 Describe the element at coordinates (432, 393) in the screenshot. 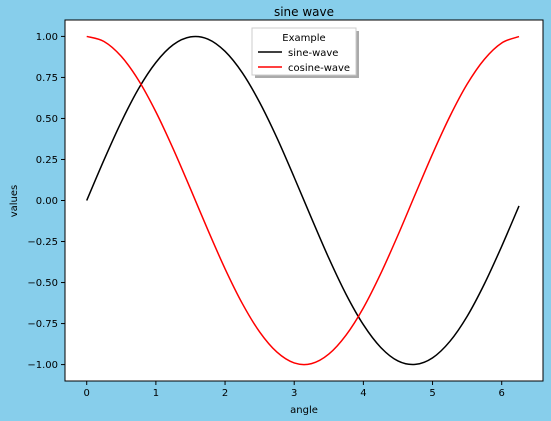

I see `x-tick-label: 5` at that location.